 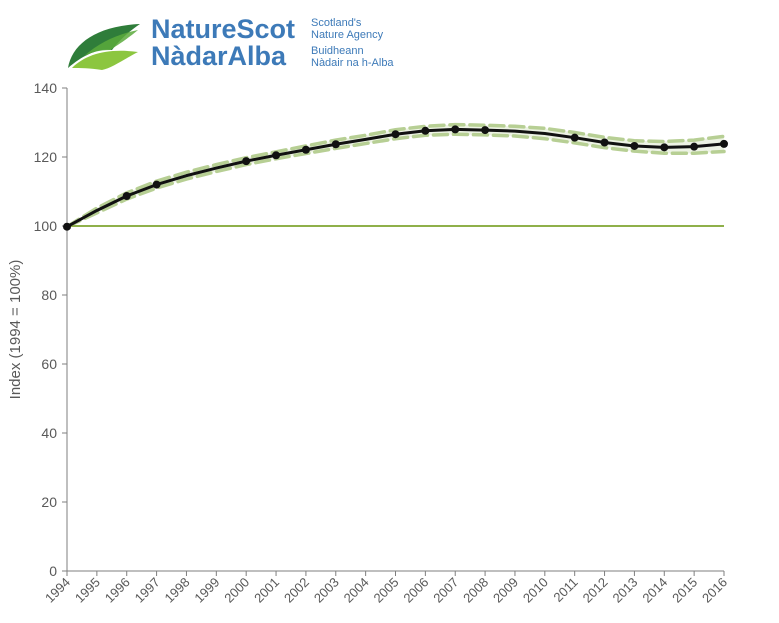 What do you see at coordinates (347, 35) in the screenshot?
I see `tagline-english-line2: Nature Agency` at bounding box center [347, 35].